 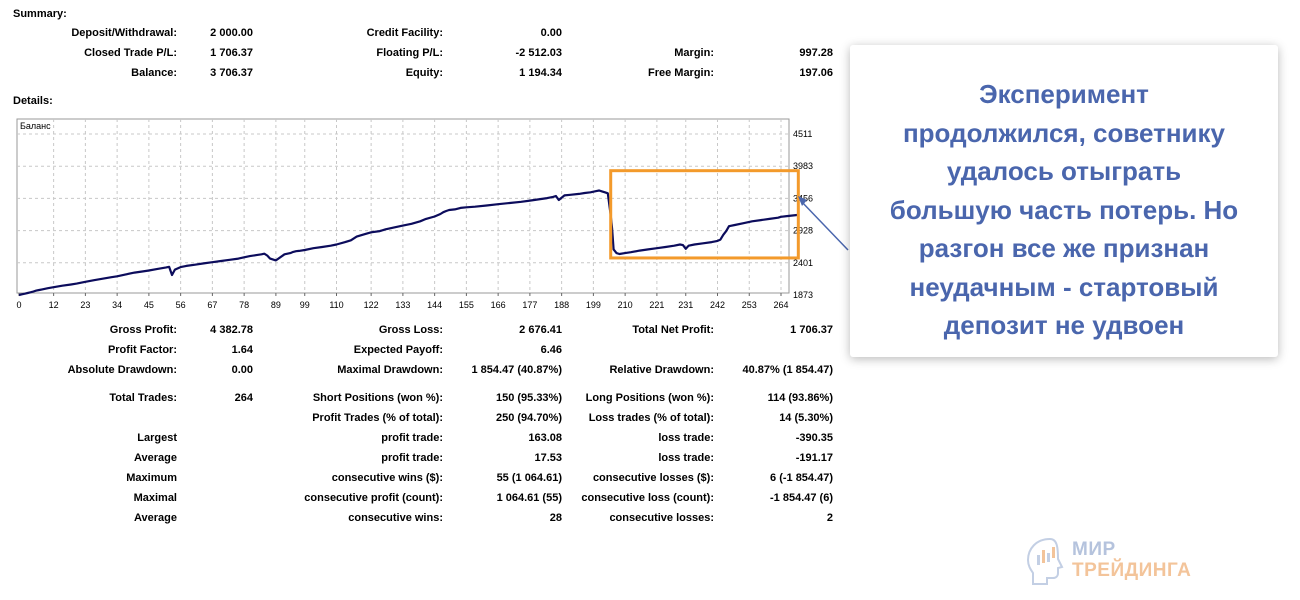 I want to click on deposit-label: Deposit/Withdrawal:, so click(x=124, y=33).